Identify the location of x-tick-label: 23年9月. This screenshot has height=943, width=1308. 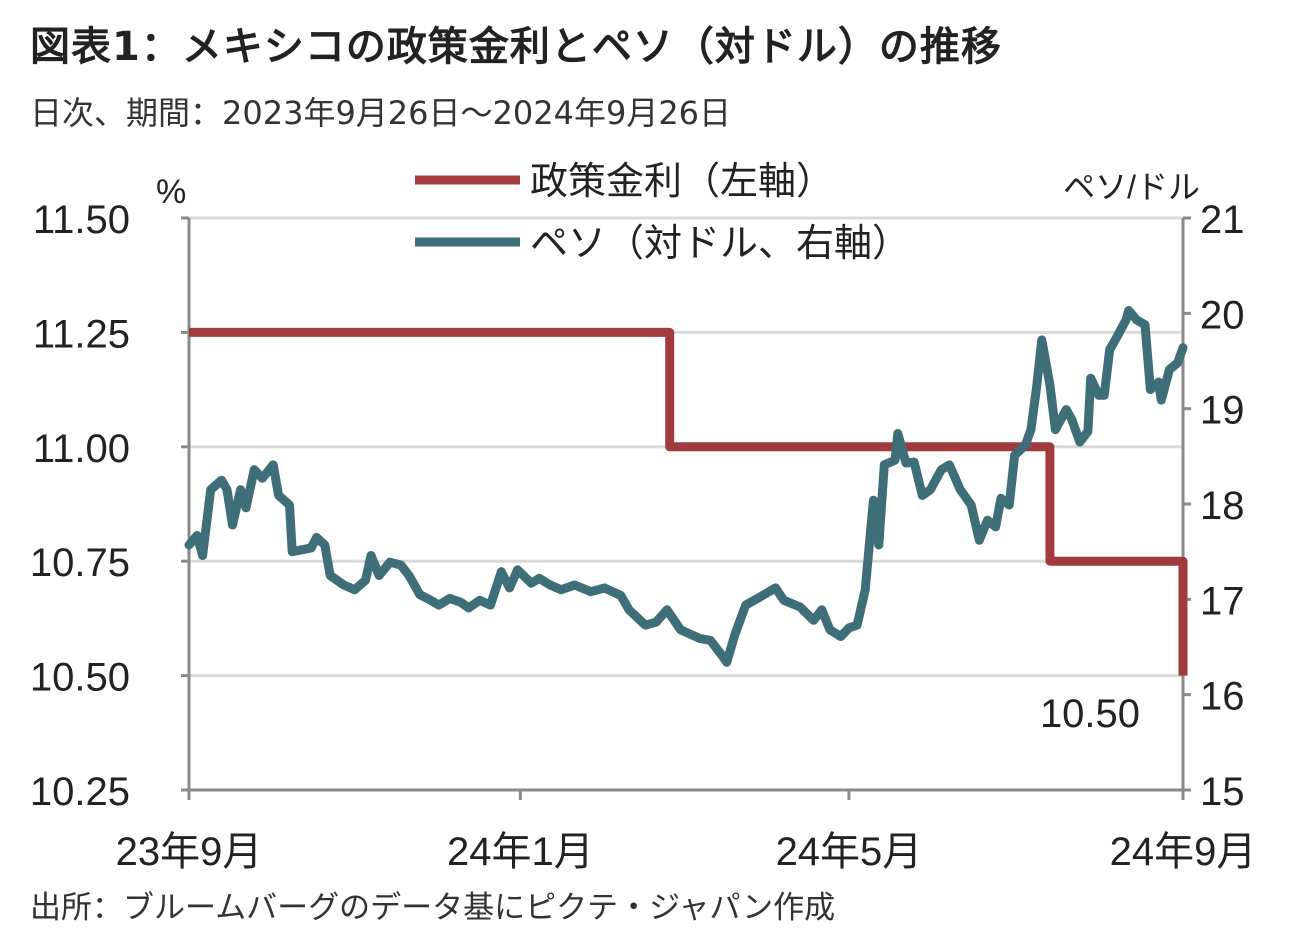
(189, 852).